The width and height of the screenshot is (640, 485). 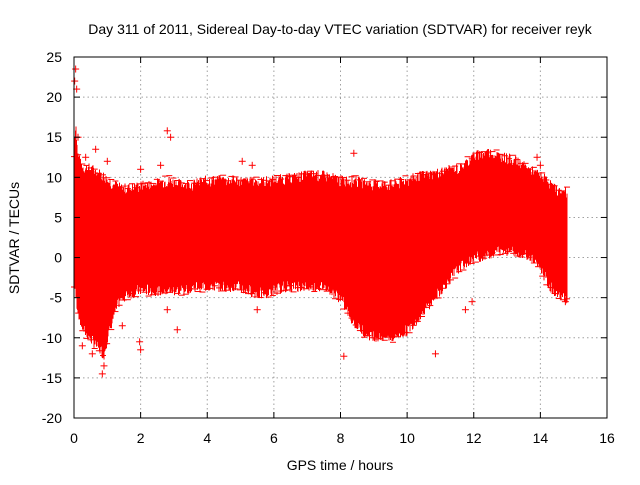 What do you see at coordinates (607, 438) in the screenshot?
I see `x-tick-label: 16` at bounding box center [607, 438].